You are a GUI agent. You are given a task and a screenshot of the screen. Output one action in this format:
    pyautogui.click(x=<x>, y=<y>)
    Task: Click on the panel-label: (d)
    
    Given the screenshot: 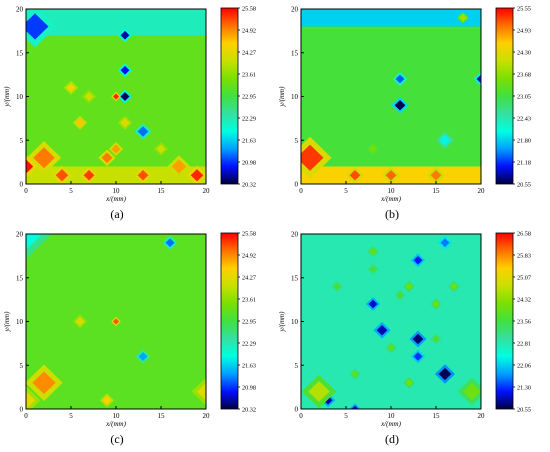 What is the action you would take?
    pyautogui.click(x=392, y=439)
    